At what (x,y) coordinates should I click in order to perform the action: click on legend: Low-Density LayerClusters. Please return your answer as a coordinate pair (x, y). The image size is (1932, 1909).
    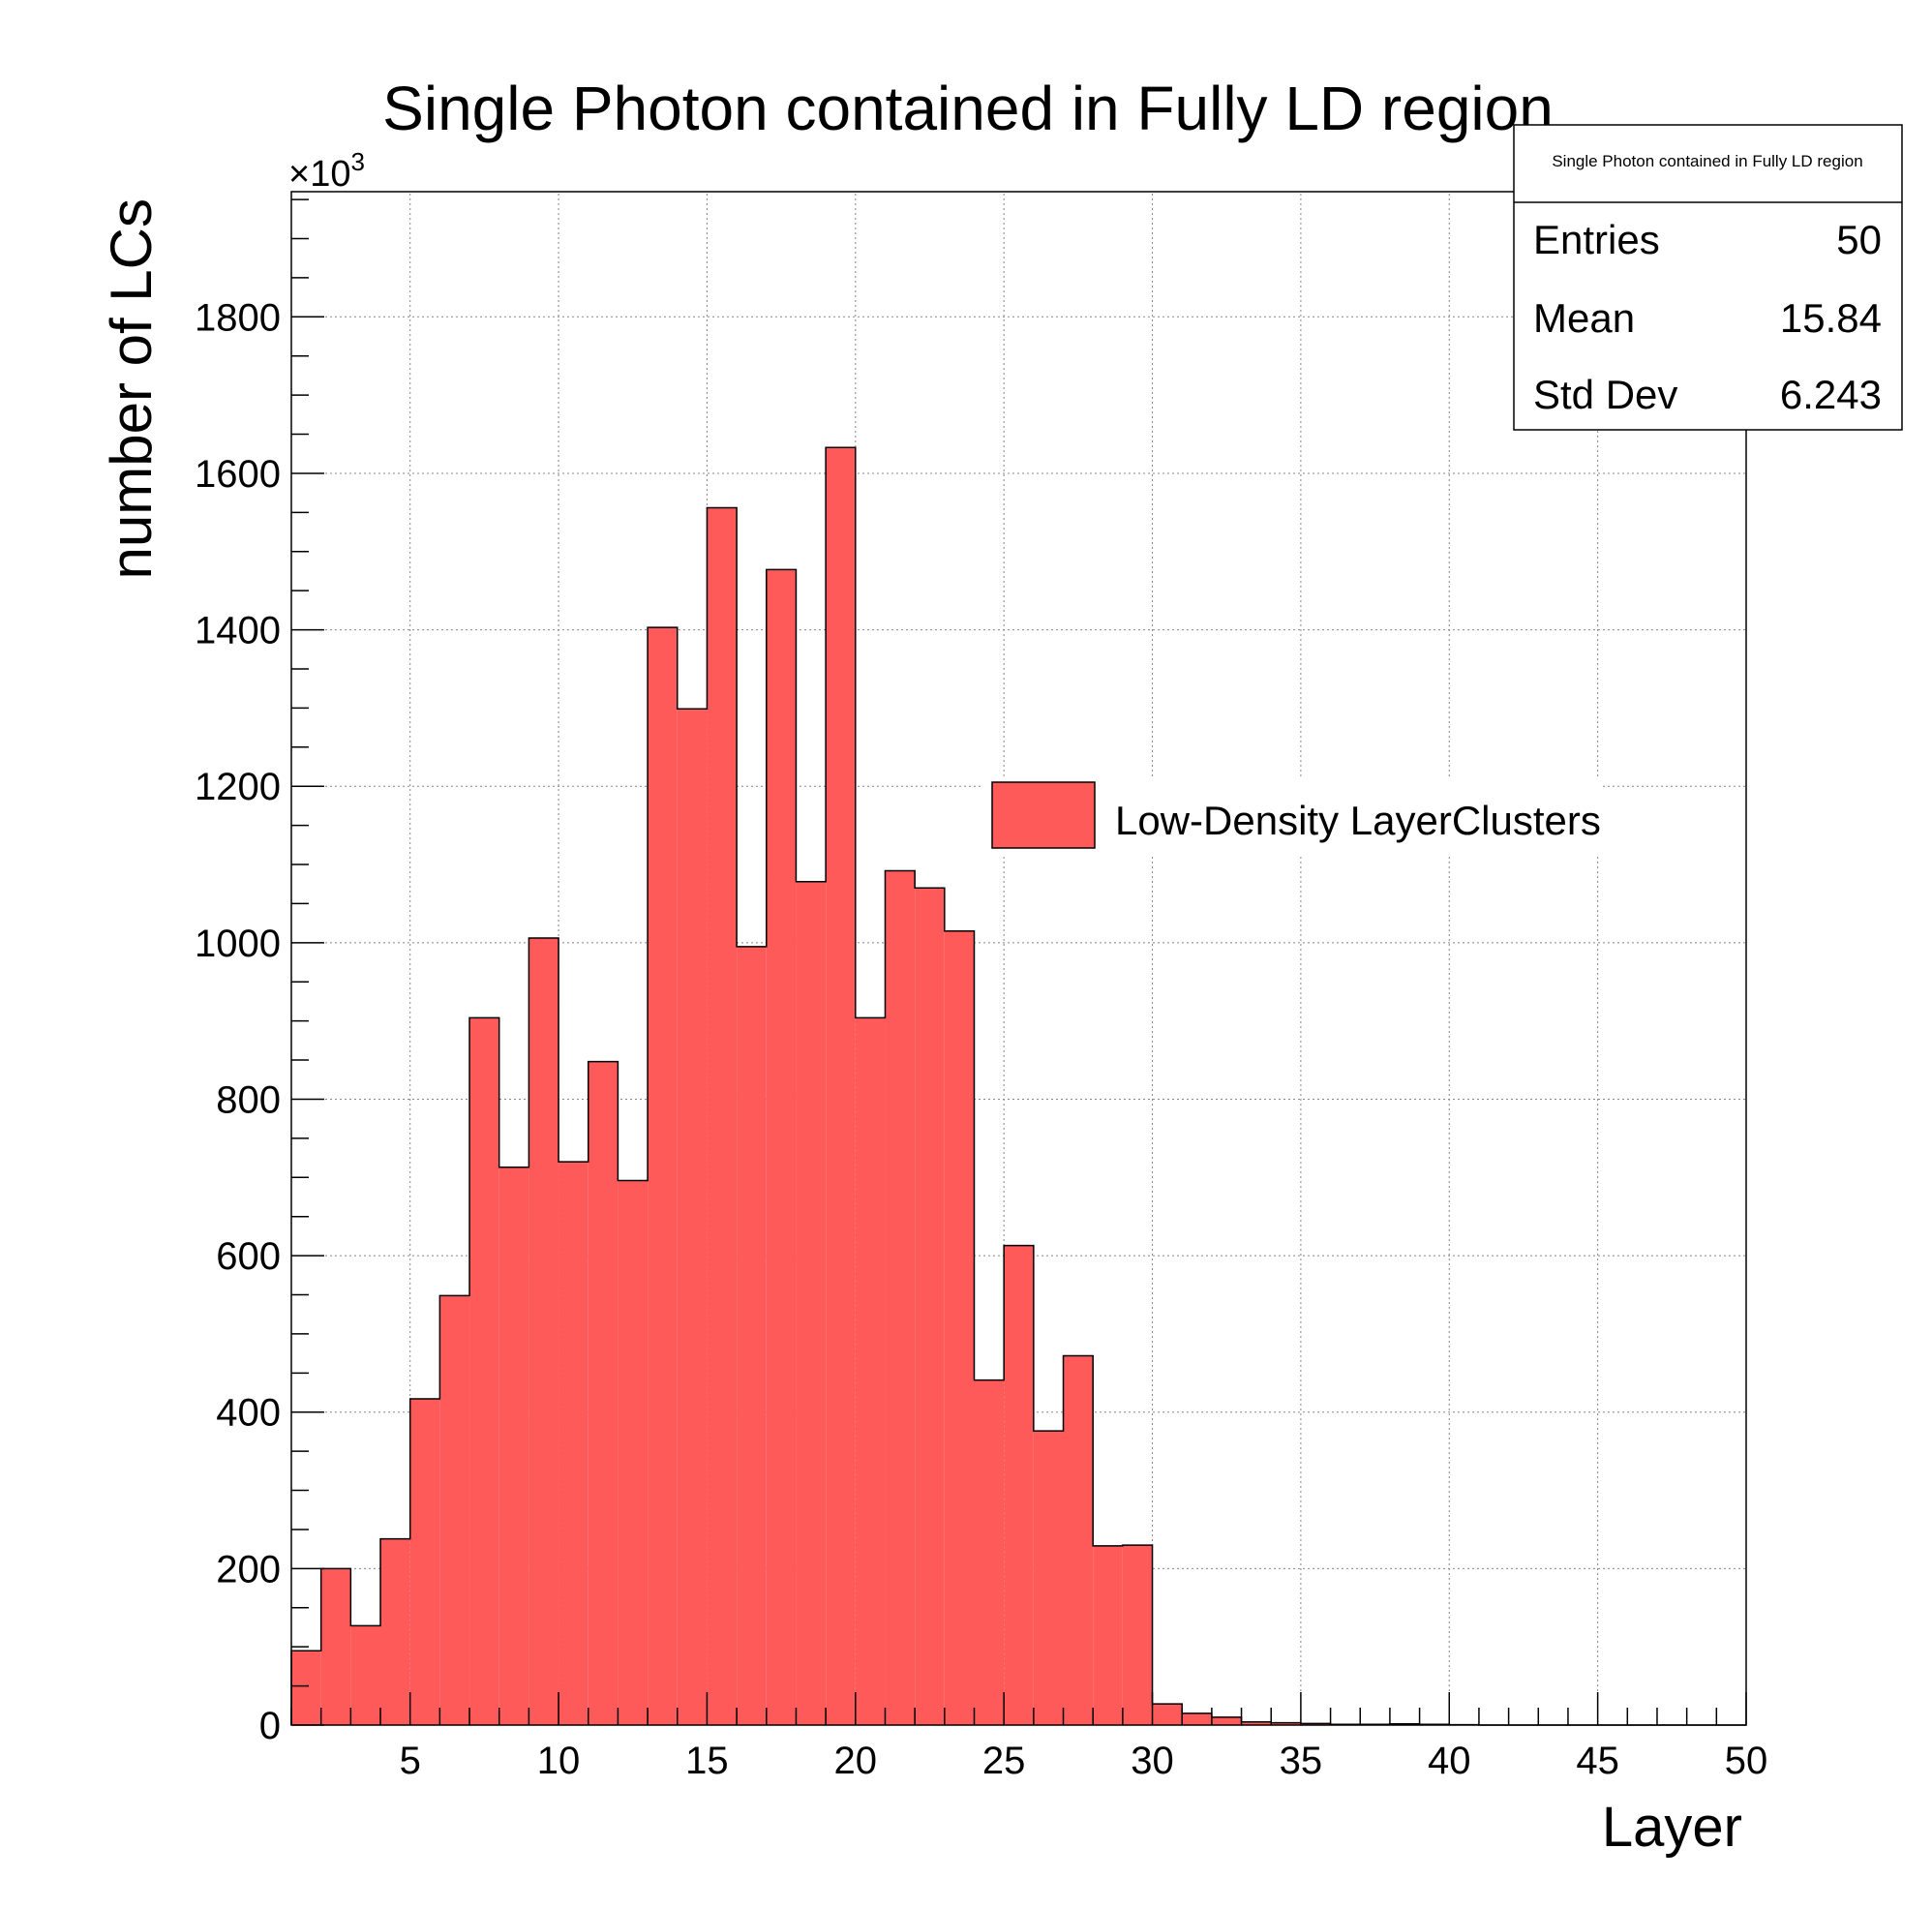
    Looking at the image, I should click on (1293, 817).